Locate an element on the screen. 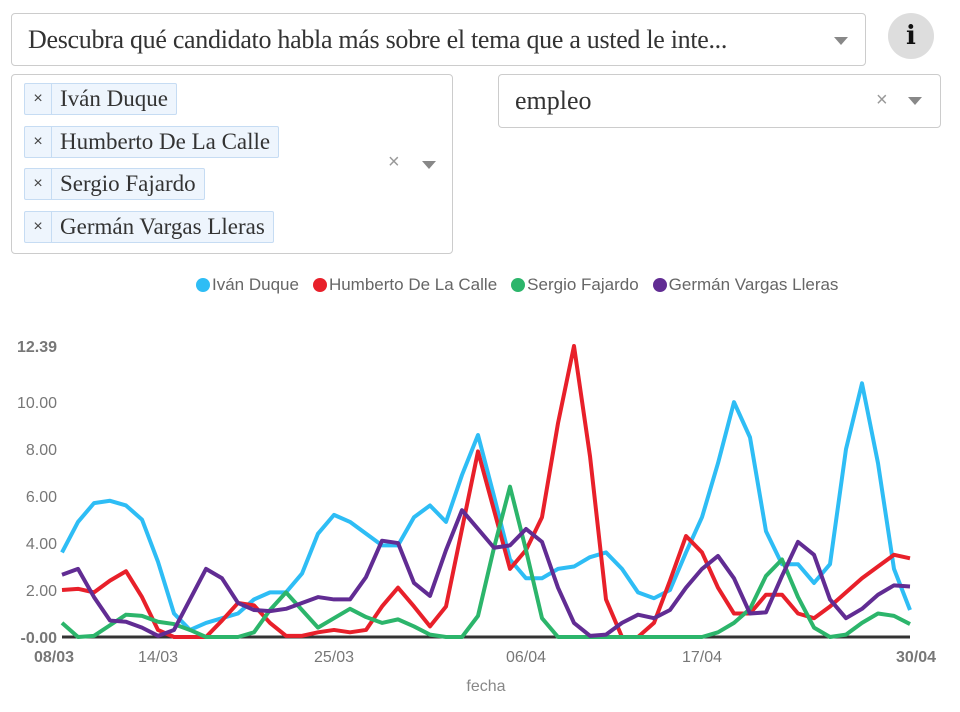 This screenshot has width=960, height=712. y-tick-label: 6.00 is located at coordinates (41, 497).